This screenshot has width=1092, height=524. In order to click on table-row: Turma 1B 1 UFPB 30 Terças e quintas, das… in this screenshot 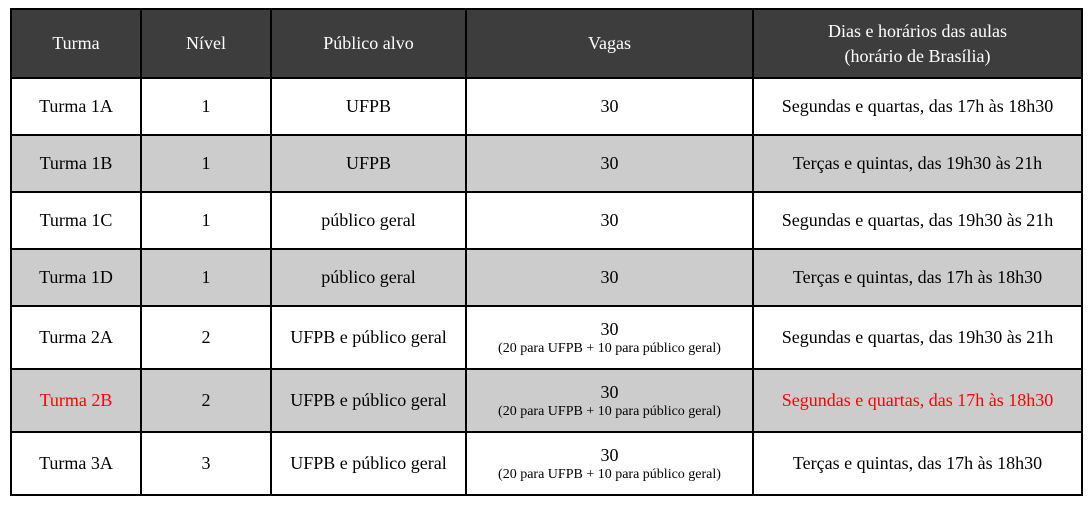, I will do `click(546, 163)`.